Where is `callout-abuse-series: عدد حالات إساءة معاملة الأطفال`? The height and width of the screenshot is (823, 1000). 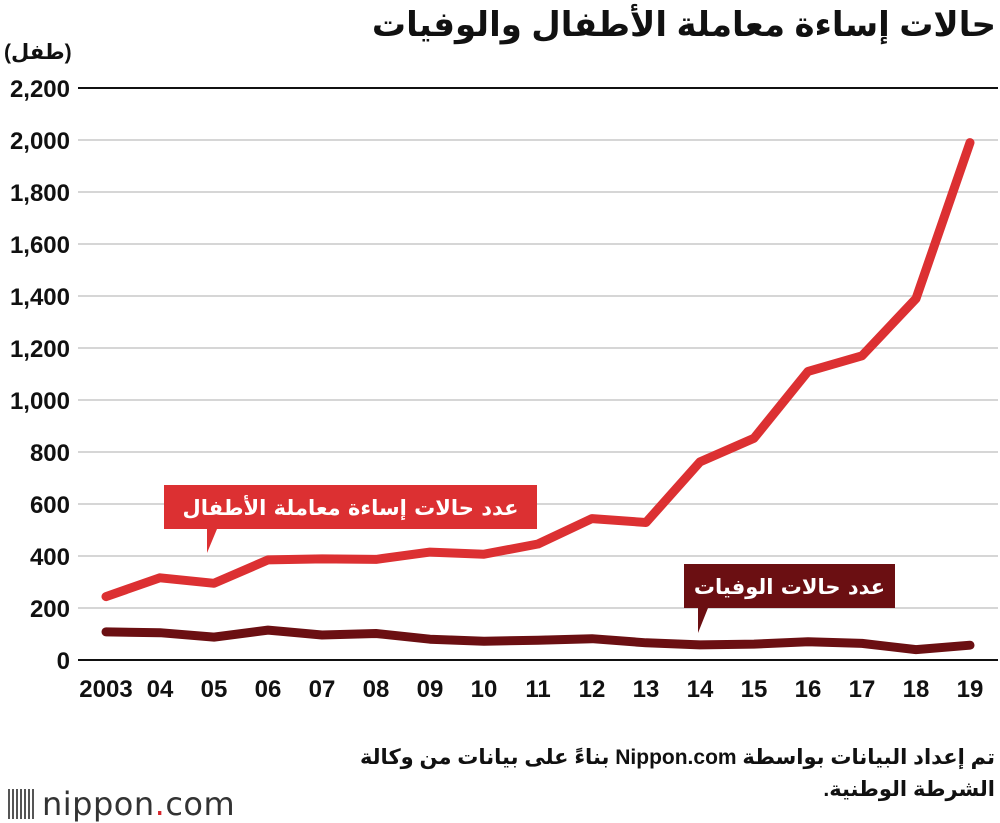 callout-abuse-series: عدد حالات إساءة معاملة الأطفال is located at coordinates (350, 519).